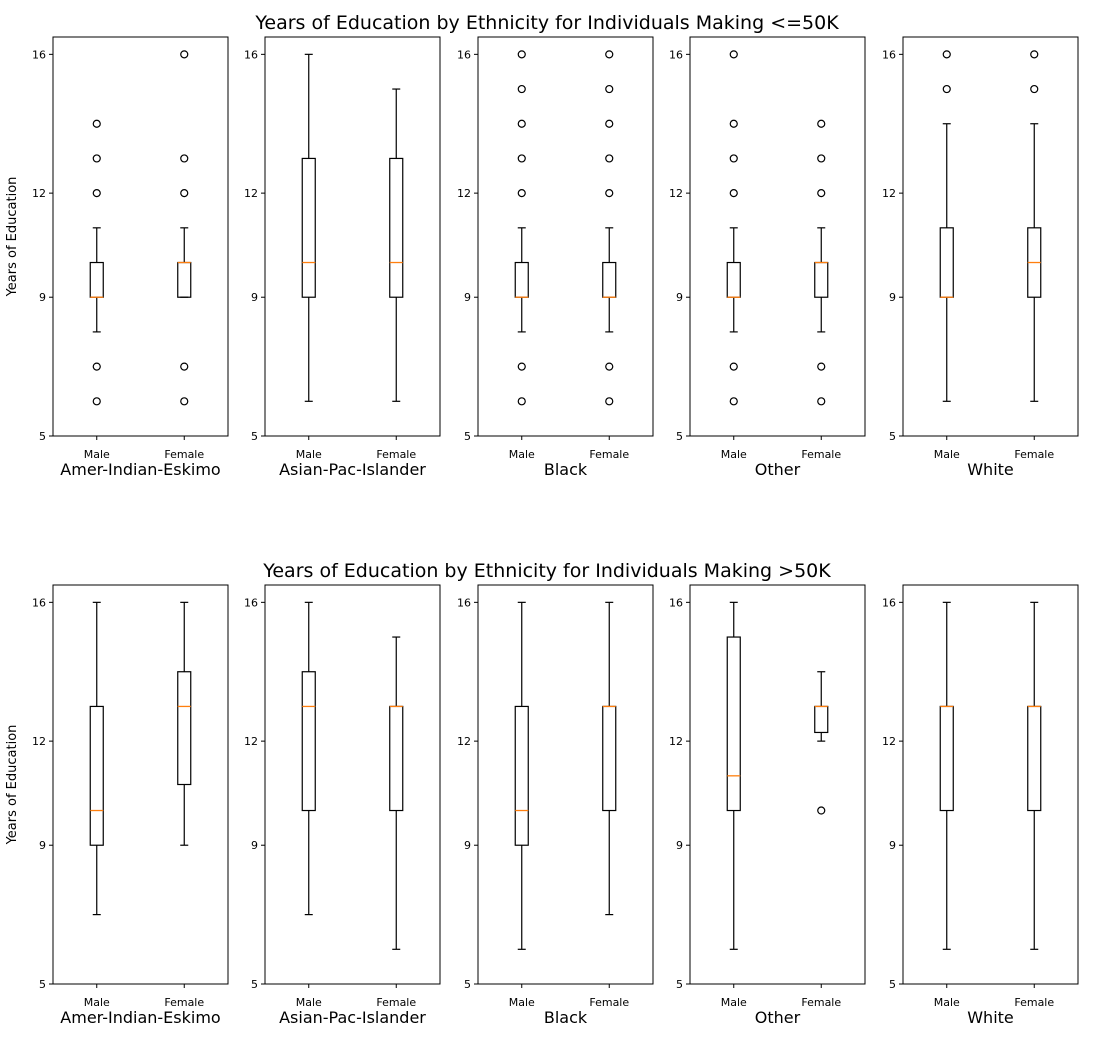  I want to click on panel-xlabel: Other, so click(778, 469).